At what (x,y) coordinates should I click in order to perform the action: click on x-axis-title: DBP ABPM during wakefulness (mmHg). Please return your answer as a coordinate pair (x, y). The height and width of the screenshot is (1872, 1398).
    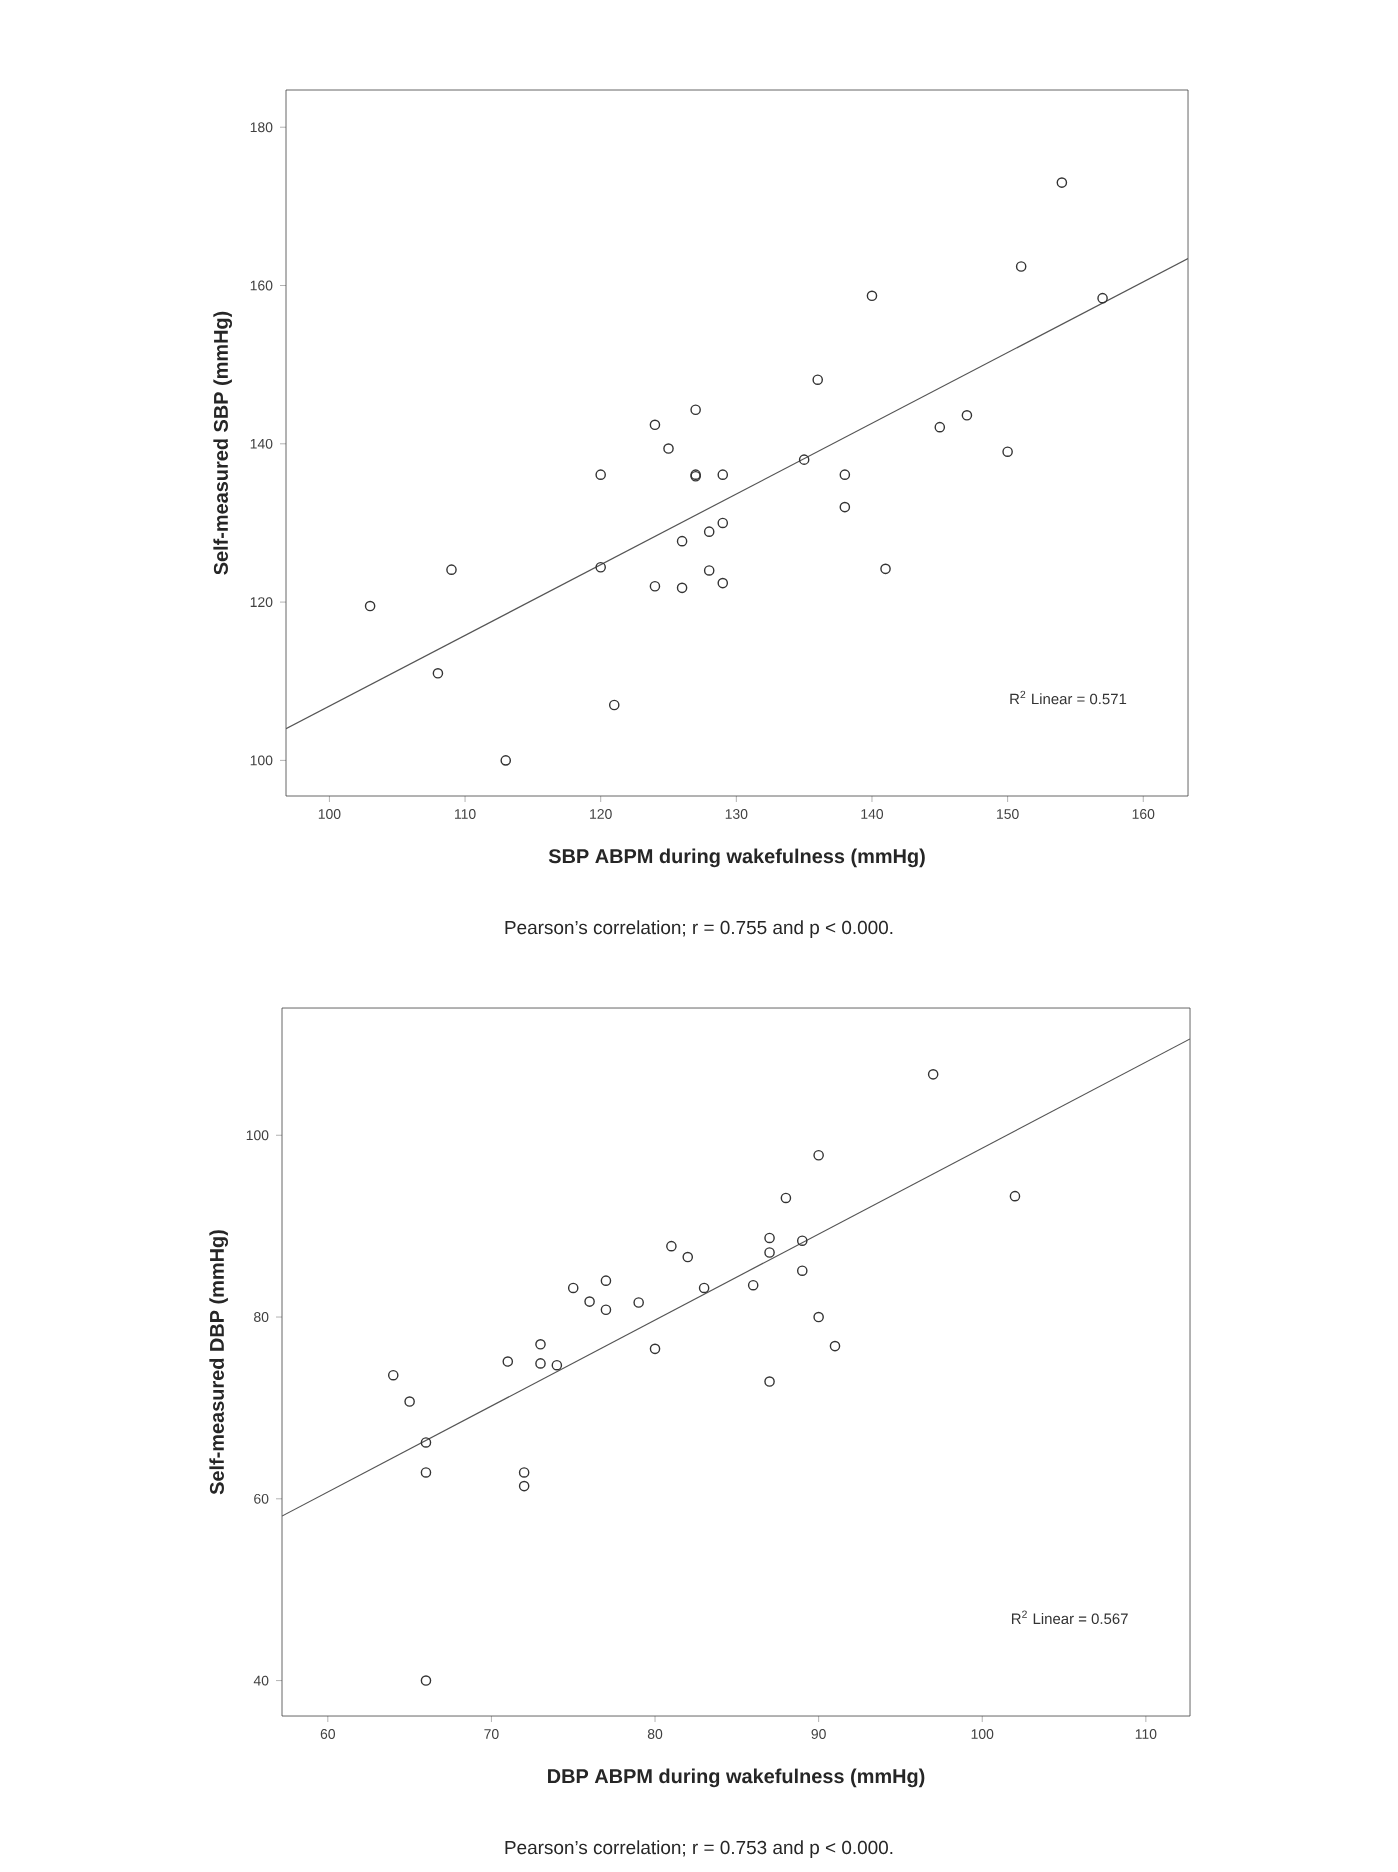
    Looking at the image, I should click on (736, 1778).